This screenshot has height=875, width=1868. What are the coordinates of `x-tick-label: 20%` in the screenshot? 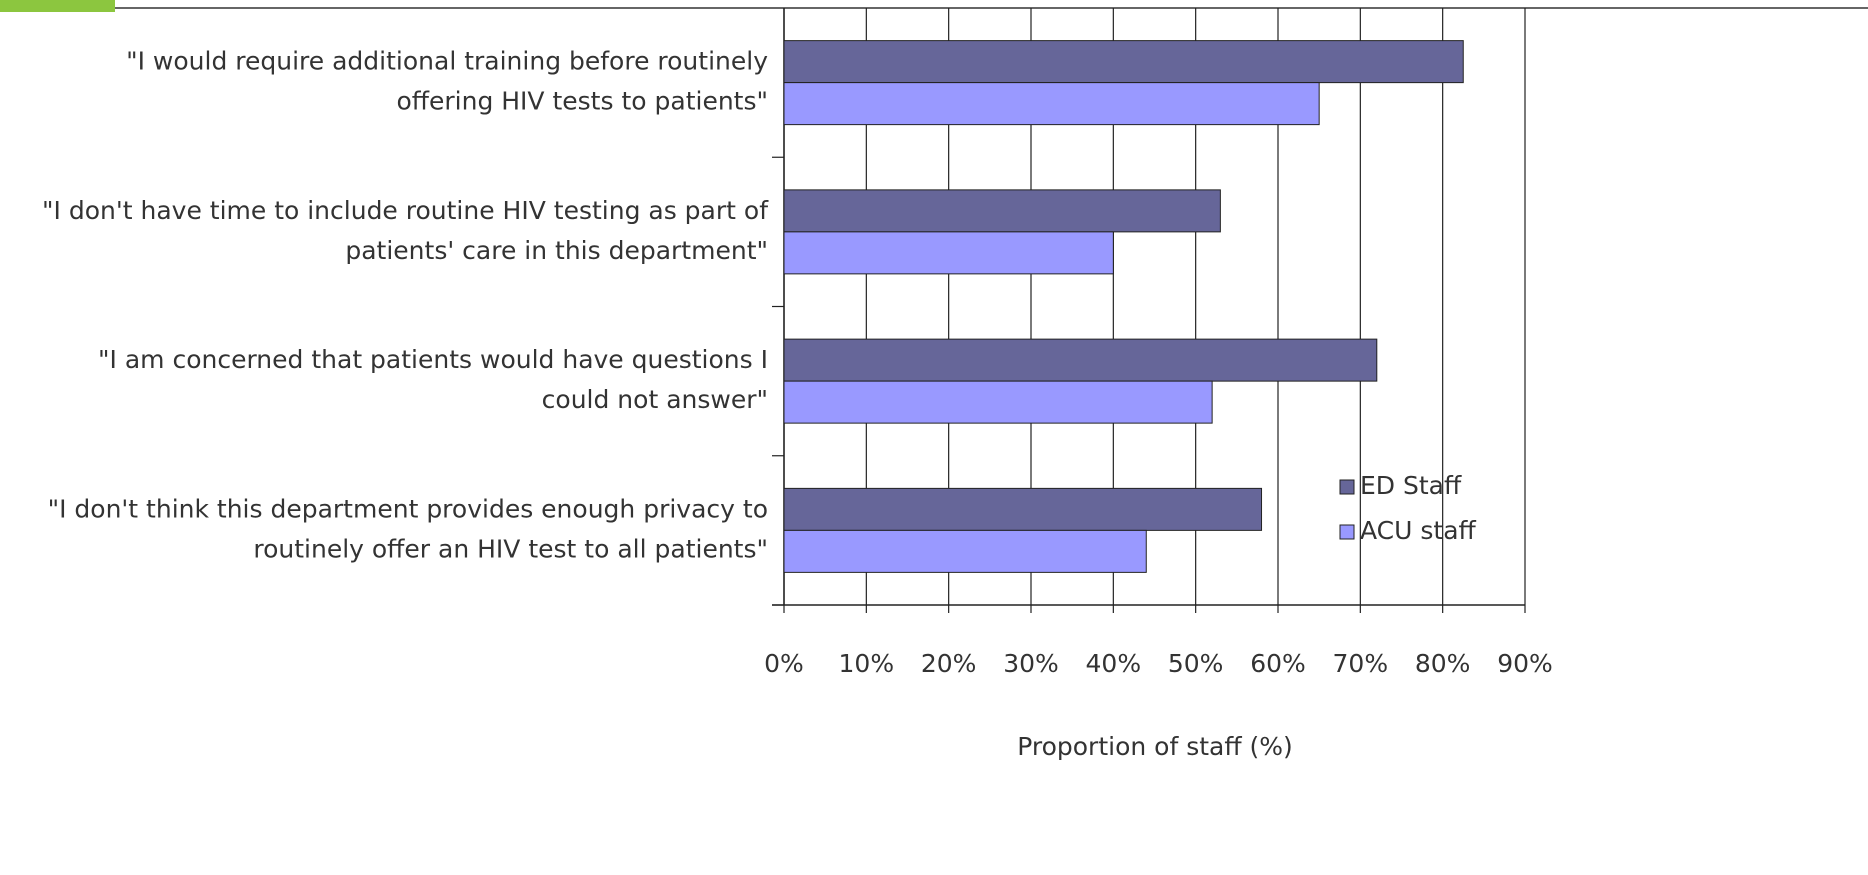 It's located at (949, 663).